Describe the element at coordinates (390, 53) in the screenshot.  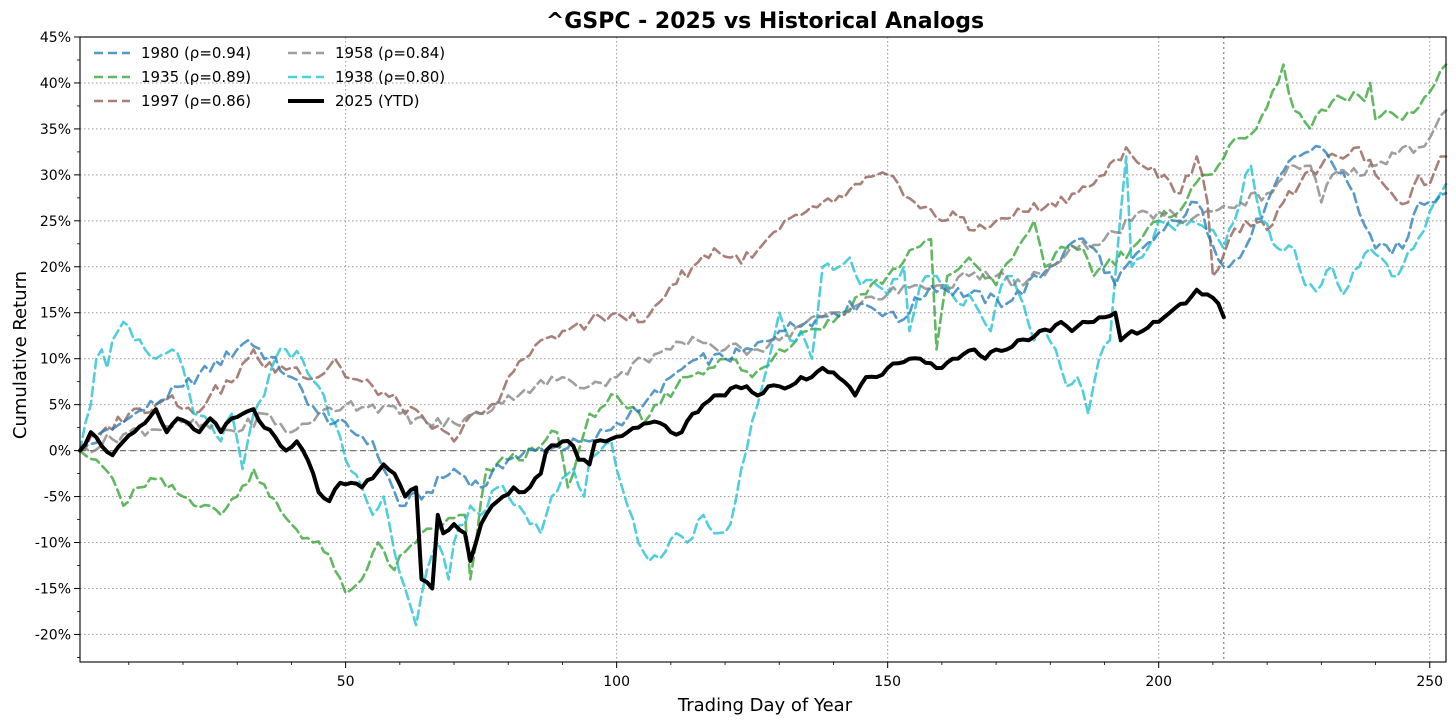
I see `legend-label-1958: 1958 (ρ=0.84)` at that location.